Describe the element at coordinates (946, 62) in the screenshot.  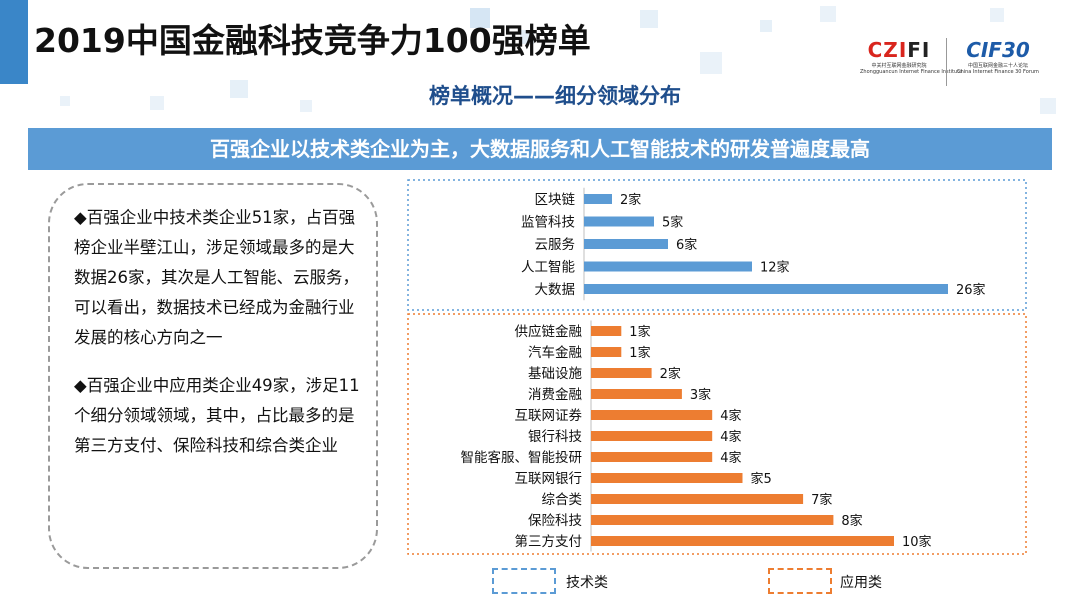
I see `logo-divider` at that location.